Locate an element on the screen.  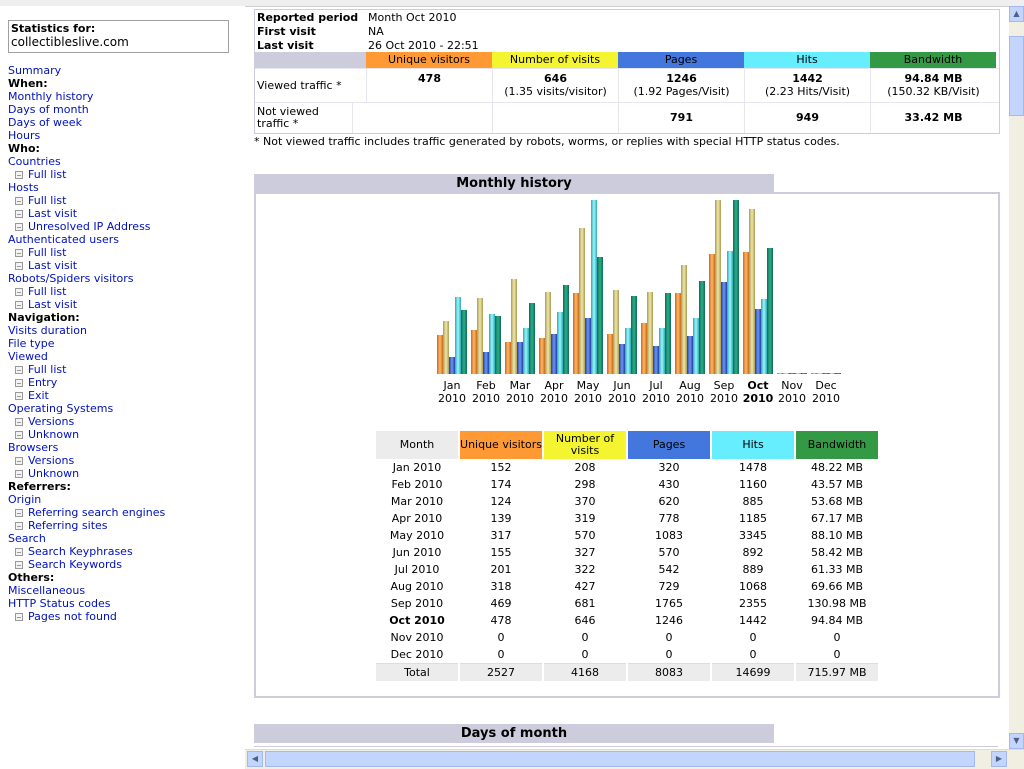
menu-browsers-versions-link: Versions is located at coordinates (51, 460).